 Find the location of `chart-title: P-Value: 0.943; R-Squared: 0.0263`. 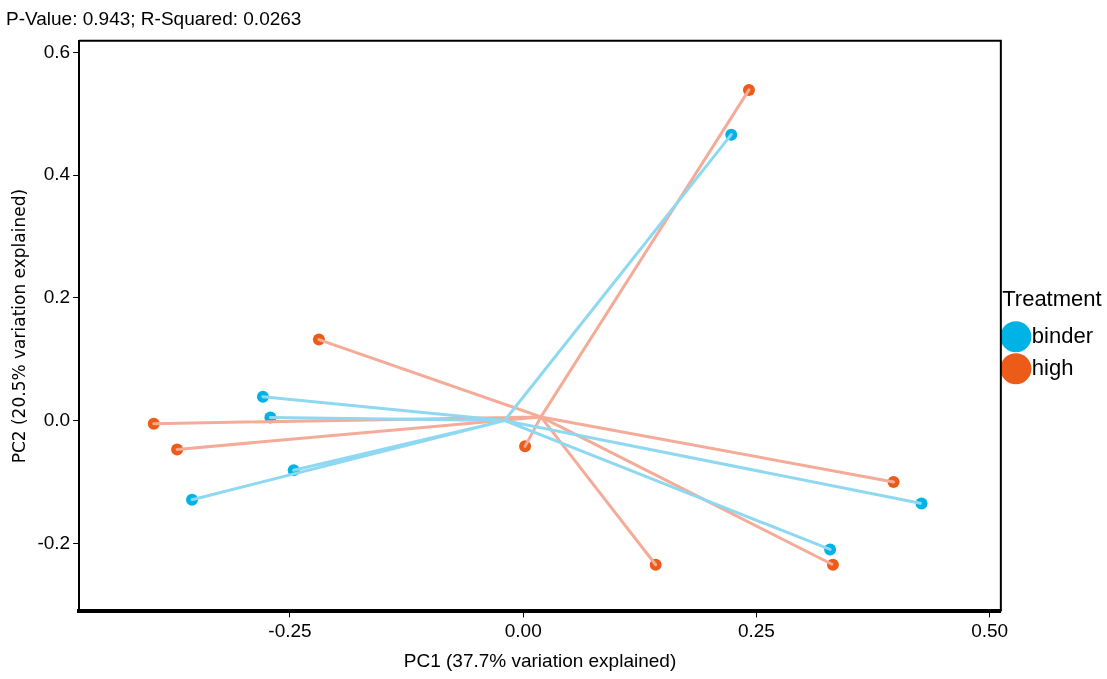

chart-title: P-Value: 0.943; R-Squared: 0.0263 is located at coordinates (154, 18).